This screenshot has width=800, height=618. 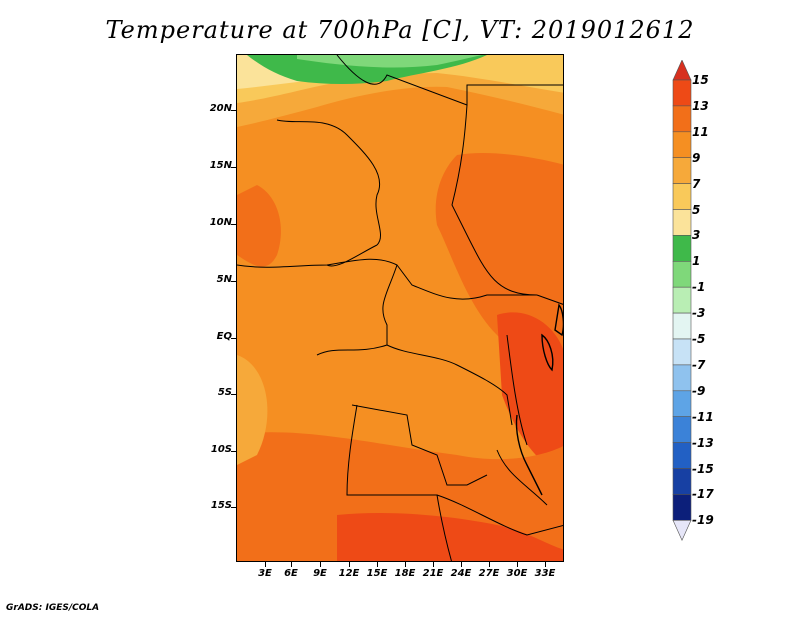 What do you see at coordinates (545, 573) in the screenshot?
I see `x-tick-label: 33E` at bounding box center [545, 573].